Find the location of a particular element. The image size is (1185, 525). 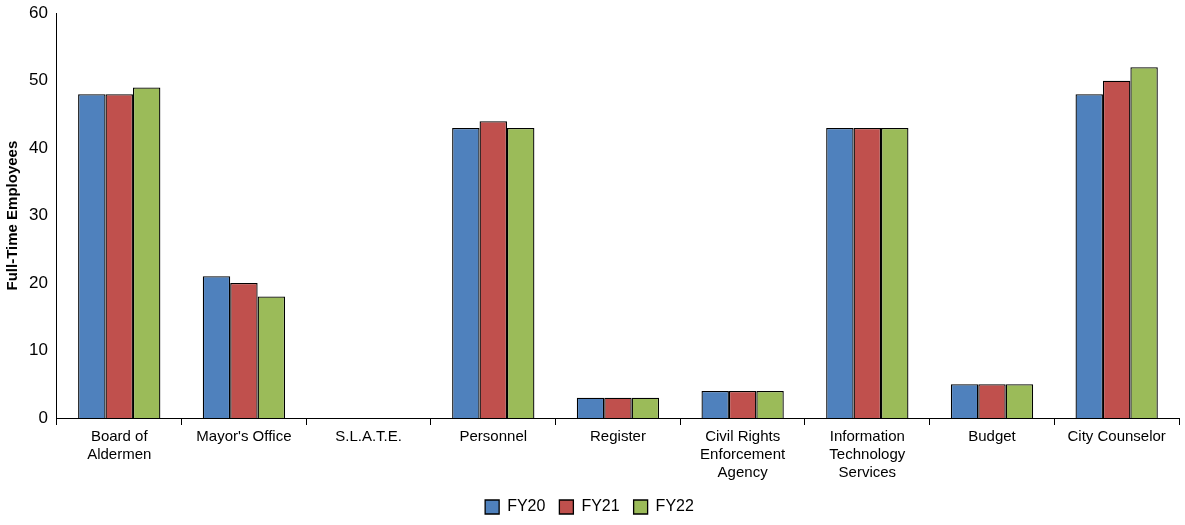

x-tick-label: City Counselor is located at coordinates (1116, 436).